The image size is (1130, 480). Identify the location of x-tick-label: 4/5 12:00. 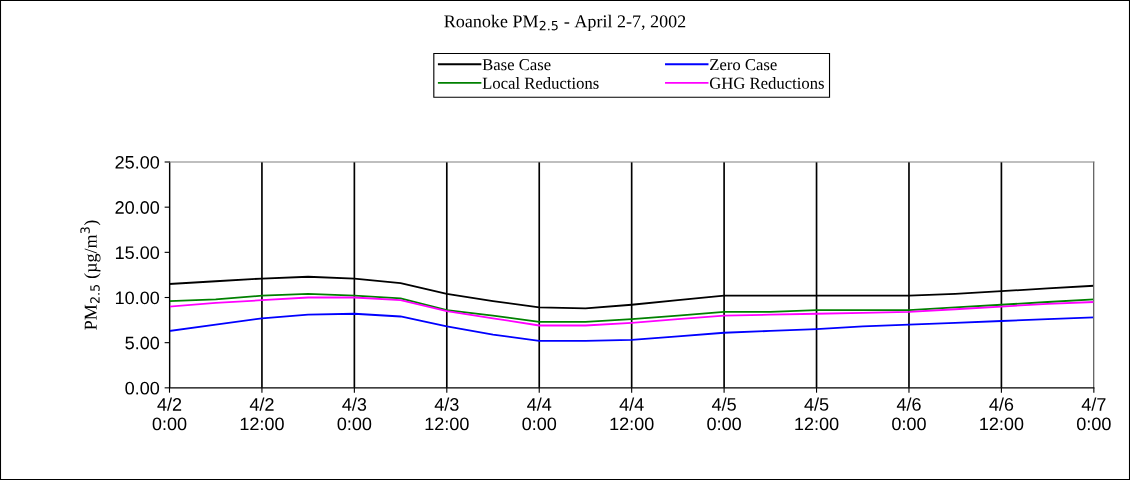
(817, 414).